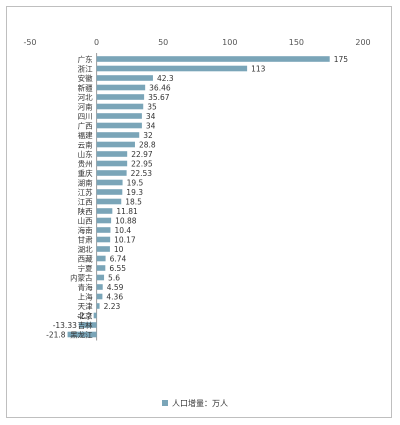 This screenshot has width=400, height=425. Describe the element at coordinates (85, 163) in the screenshot. I see `category-label: 贵州` at that location.